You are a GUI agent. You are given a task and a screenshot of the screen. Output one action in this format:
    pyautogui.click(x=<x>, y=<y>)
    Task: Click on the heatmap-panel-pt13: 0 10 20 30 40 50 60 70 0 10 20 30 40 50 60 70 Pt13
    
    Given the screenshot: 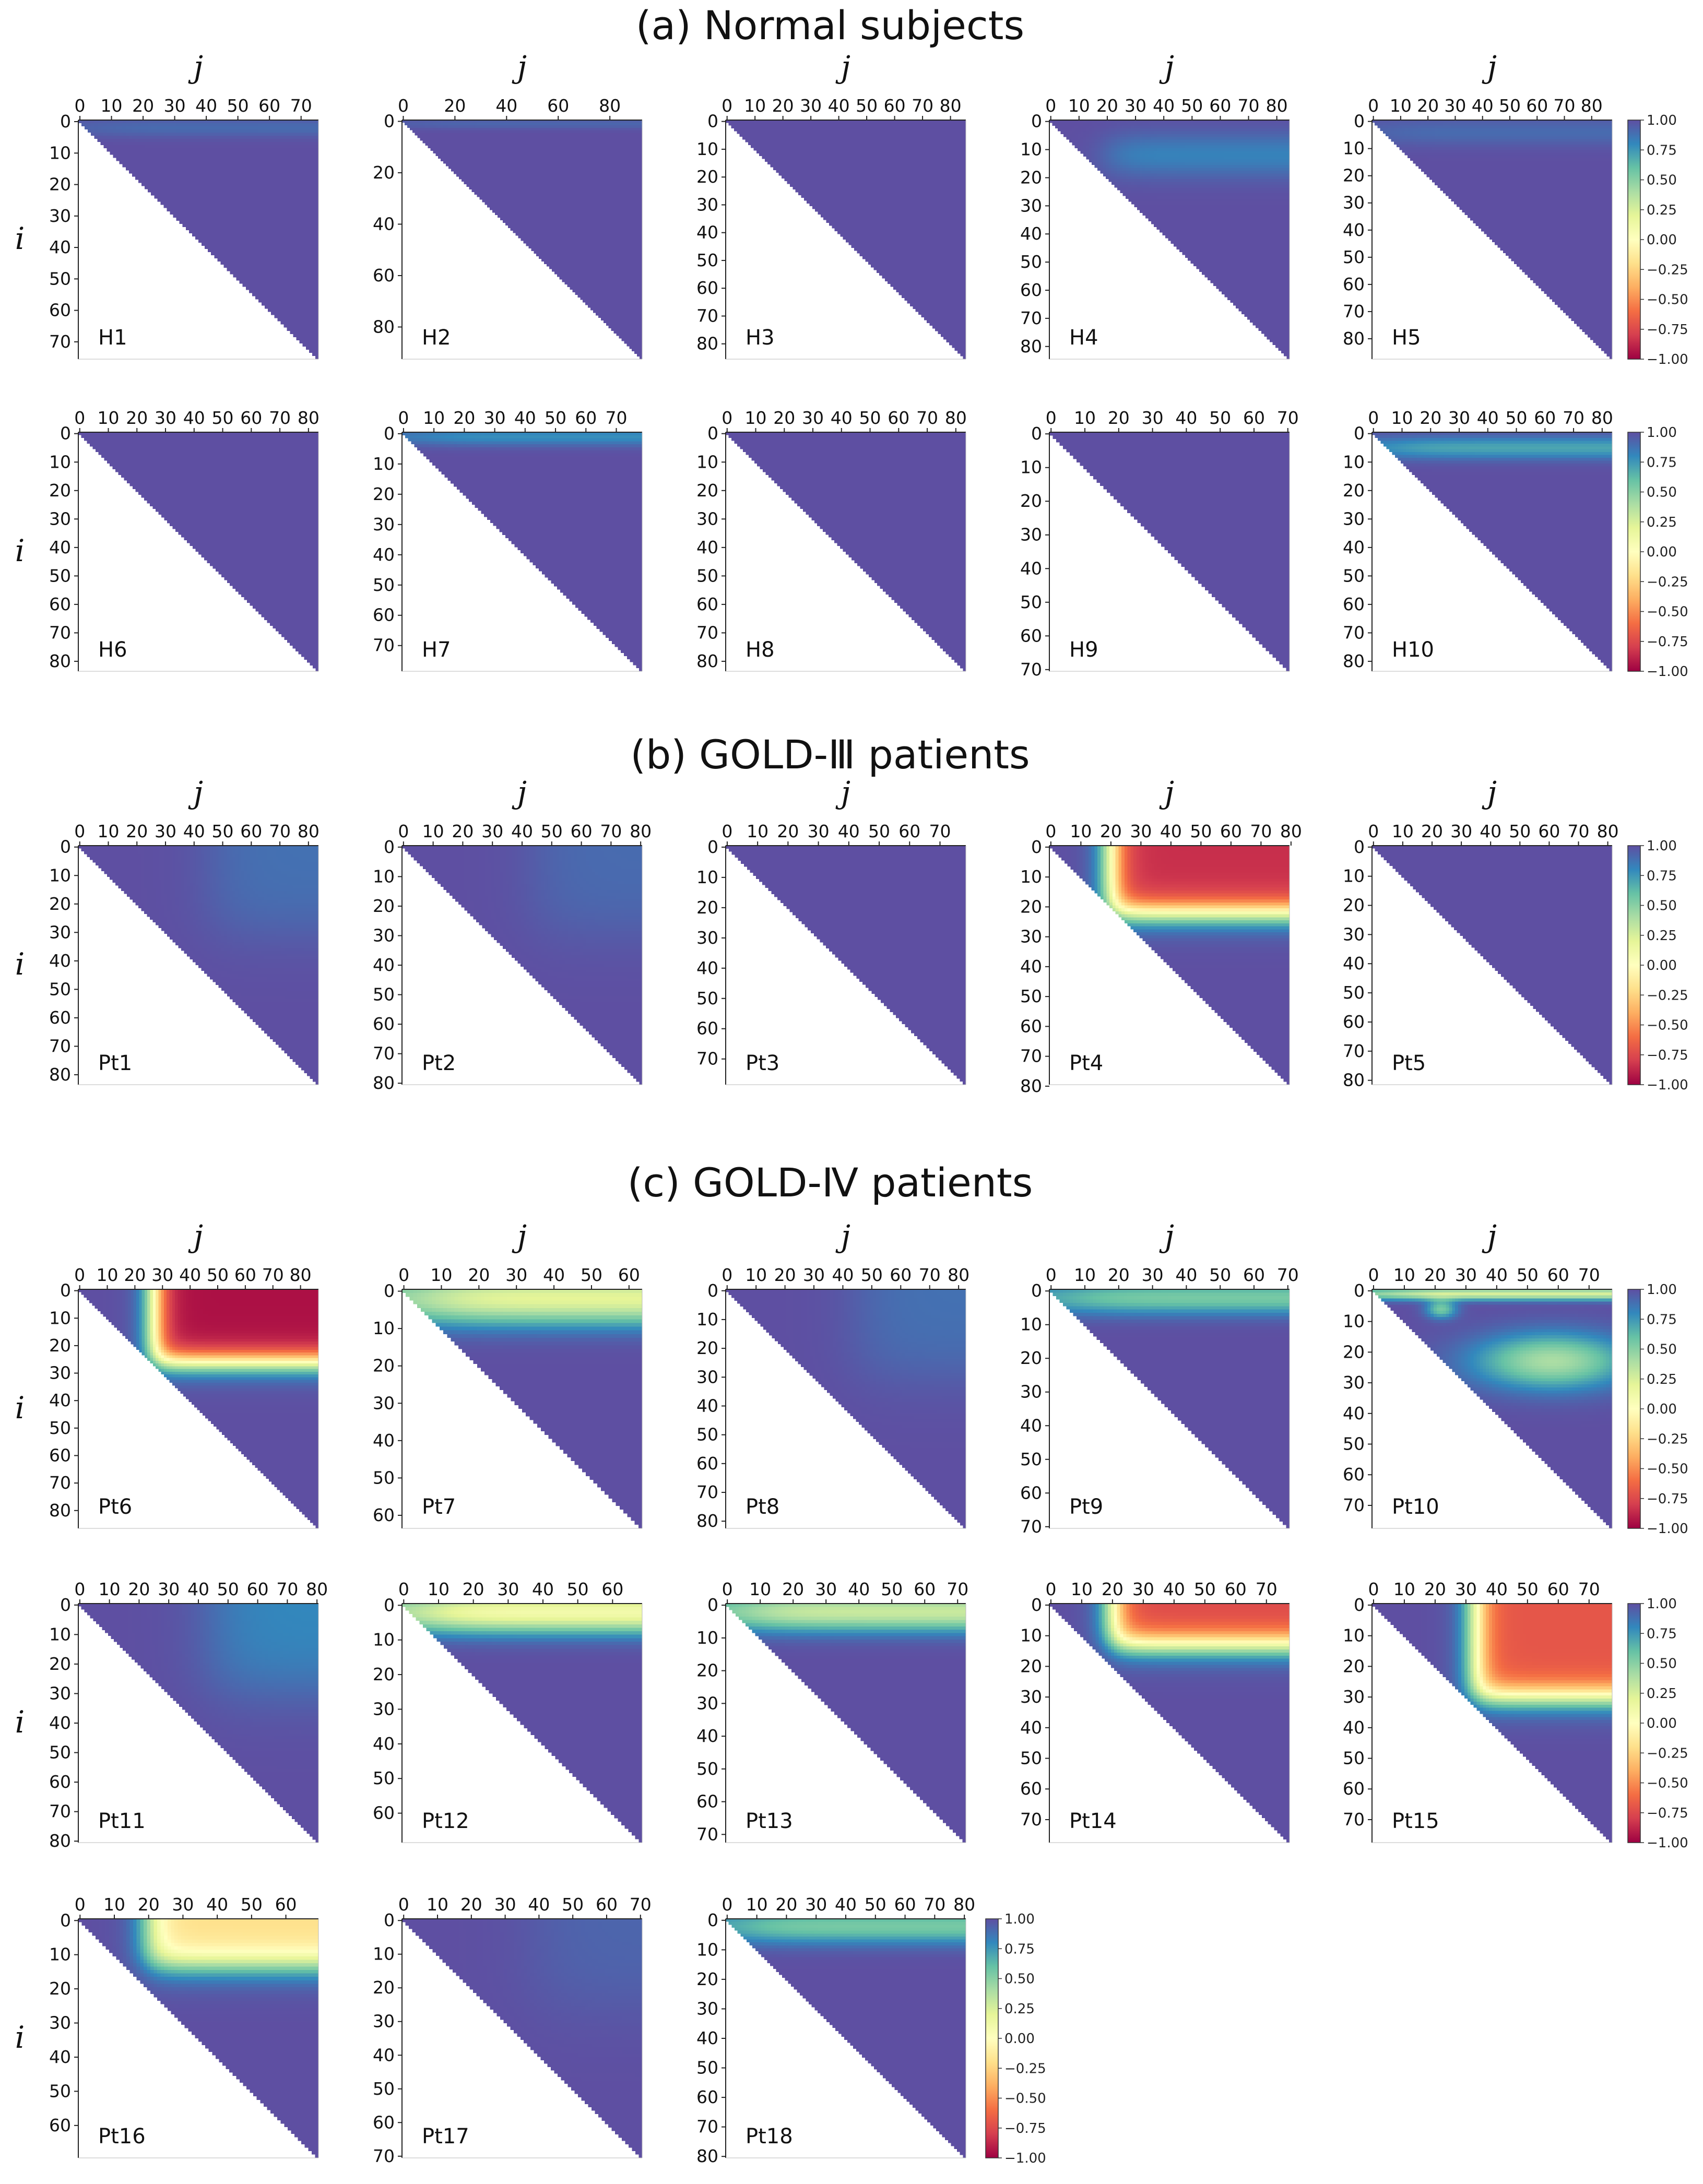 What is the action you would take?
    pyautogui.click(x=832, y=1712)
    